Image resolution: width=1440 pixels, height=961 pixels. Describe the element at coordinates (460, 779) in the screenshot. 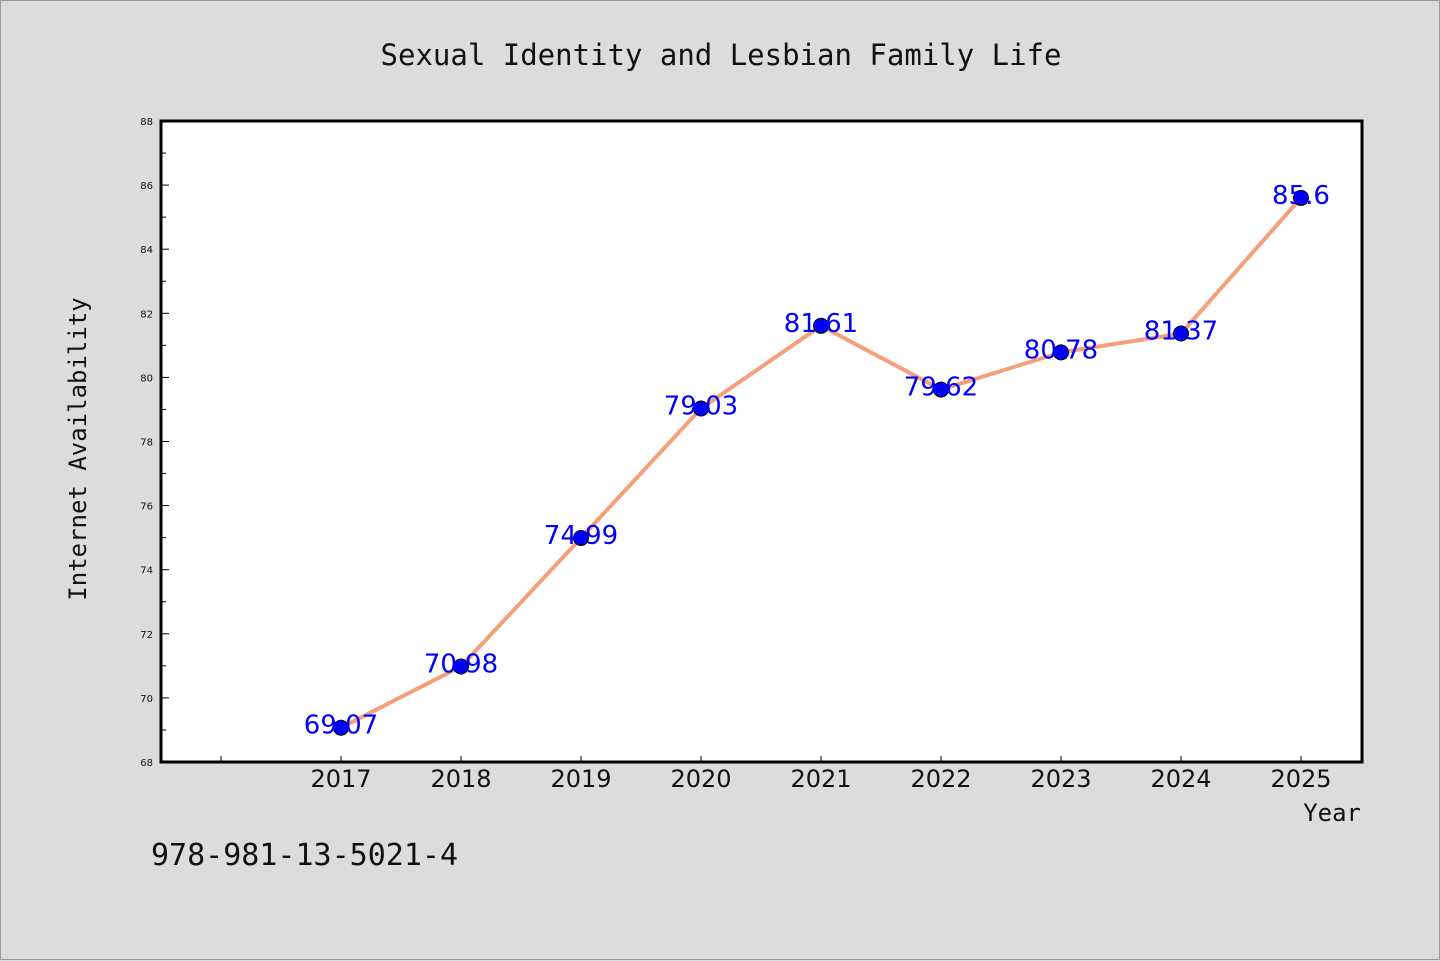

I see `x-tick-label: 2018` at that location.